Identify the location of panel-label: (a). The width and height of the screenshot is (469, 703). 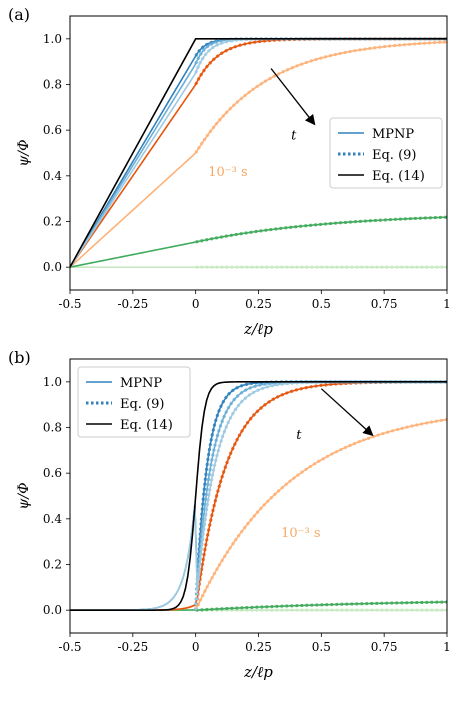
(19, 14).